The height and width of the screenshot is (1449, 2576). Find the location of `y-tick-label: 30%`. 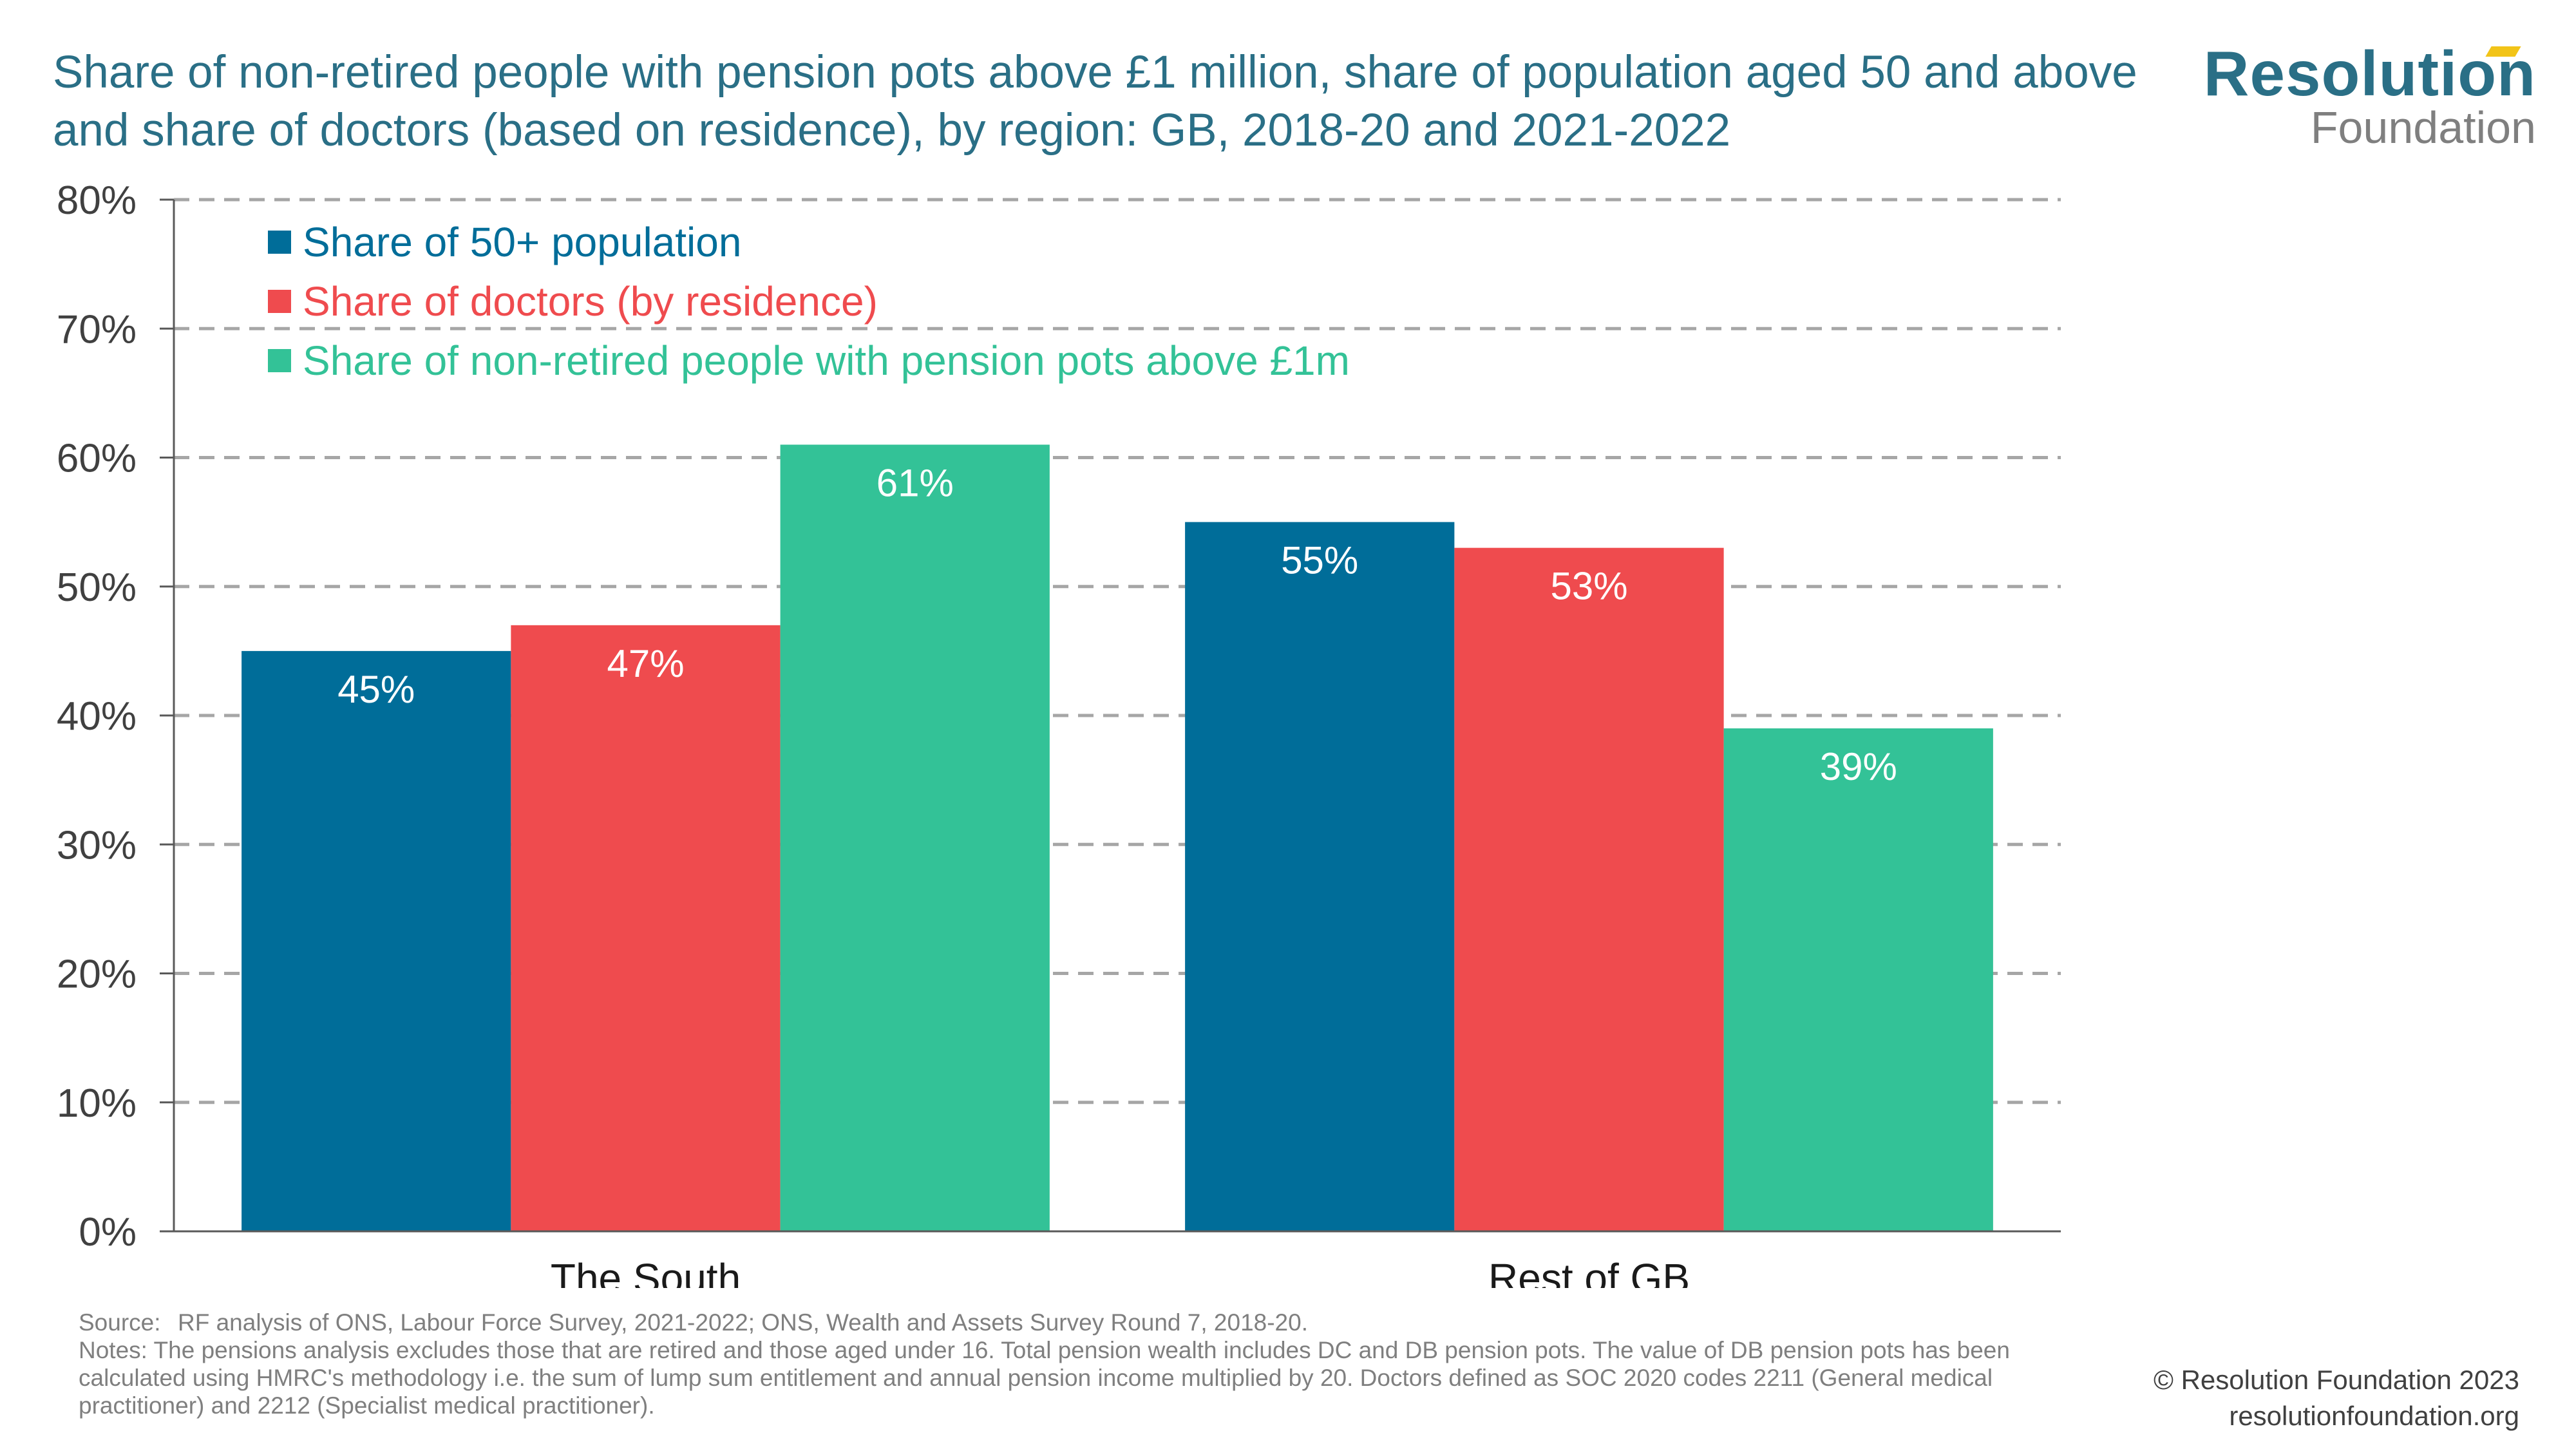

y-tick-label: 30% is located at coordinates (97, 845).